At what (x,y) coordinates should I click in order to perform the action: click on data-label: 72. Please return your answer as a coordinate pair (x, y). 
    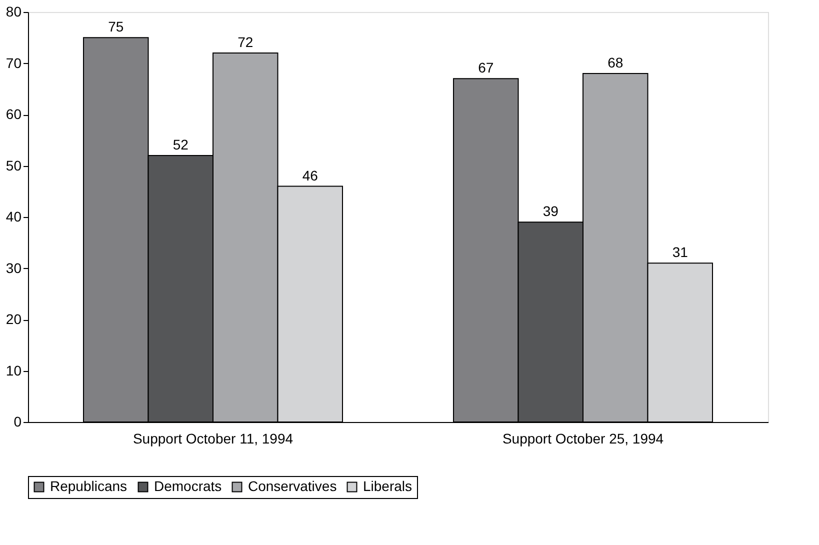
    Looking at the image, I should click on (246, 42).